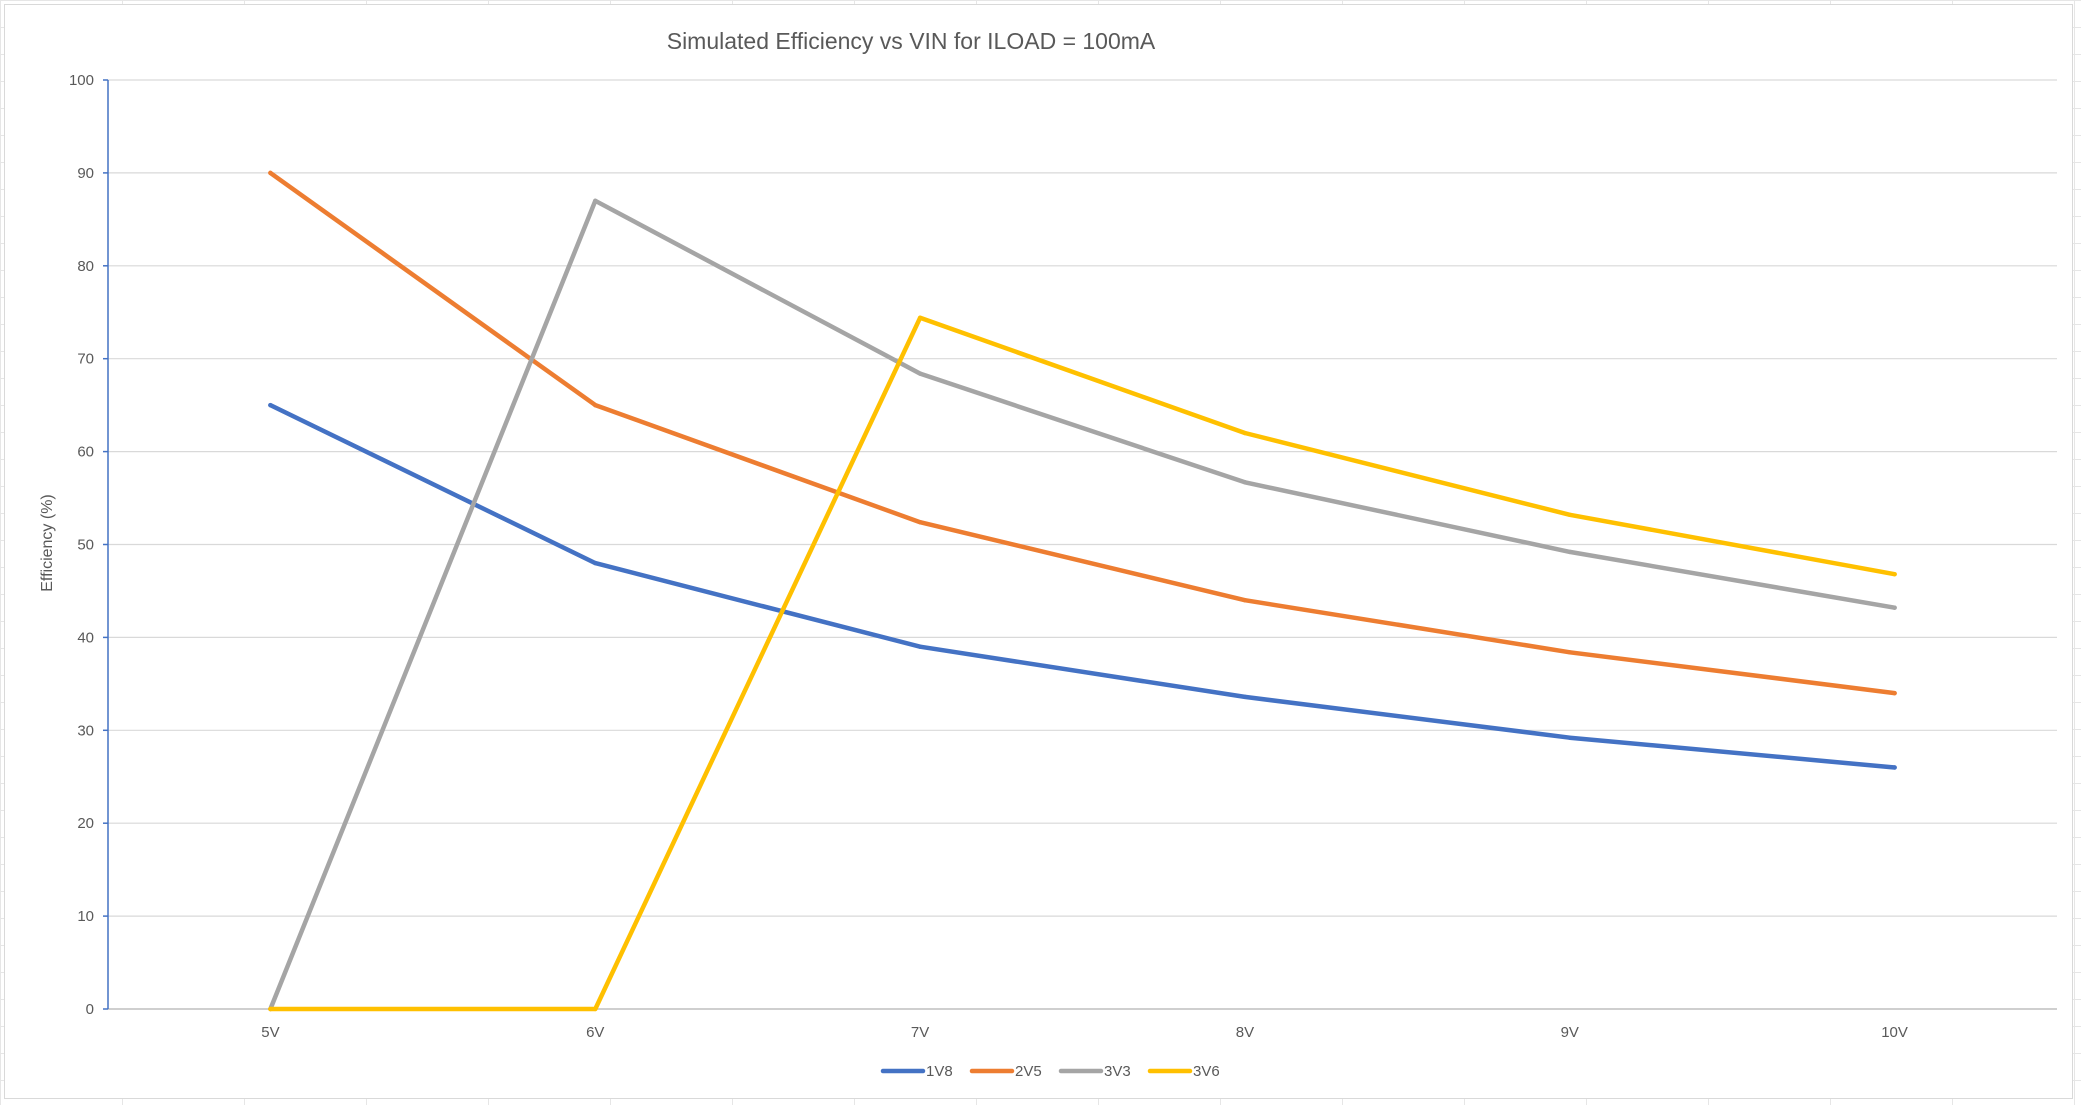 This screenshot has width=2081, height=1105. Describe the element at coordinates (270, 1032) in the screenshot. I see `x-tick-label: 5V` at that location.